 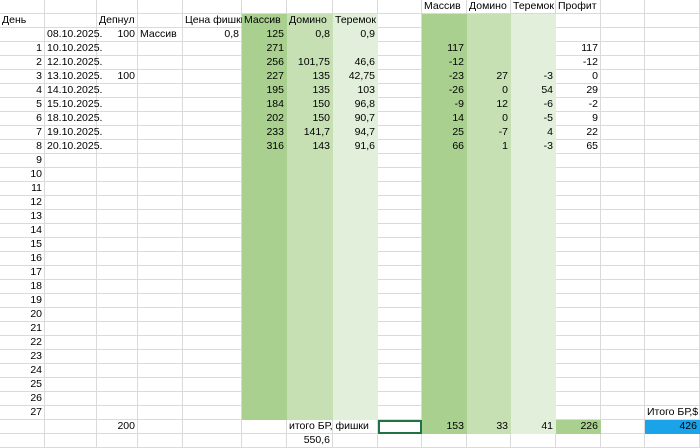 What do you see at coordinates (117, 427) in the screenshot?
I see `cell: 200` at bounding box center [117, 427].